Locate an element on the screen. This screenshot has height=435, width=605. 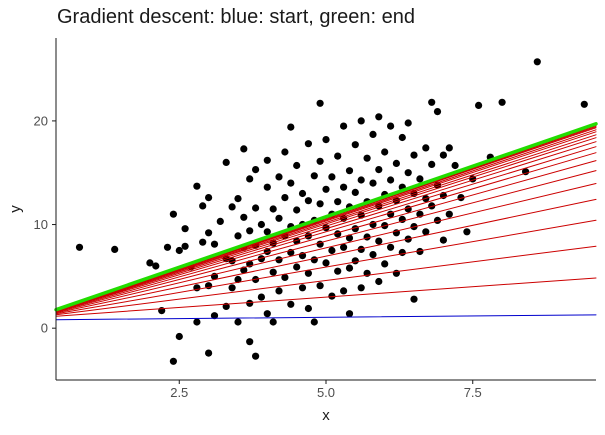
x-tick-label: 5.0 is located at coordinates (326, 392).